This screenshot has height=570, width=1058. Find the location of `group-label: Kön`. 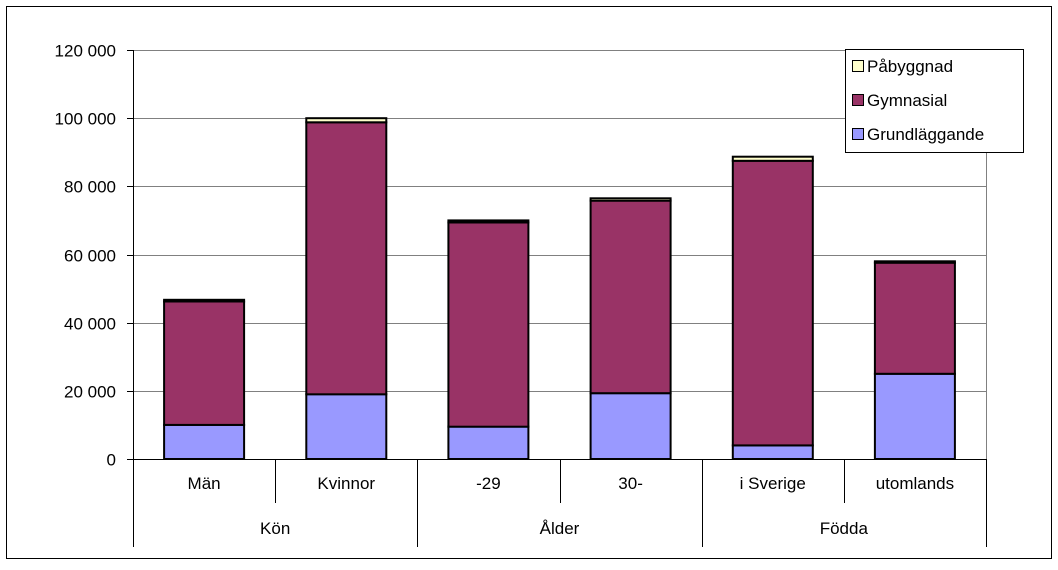

group-label: Kön is located at coordinates (275, 528).